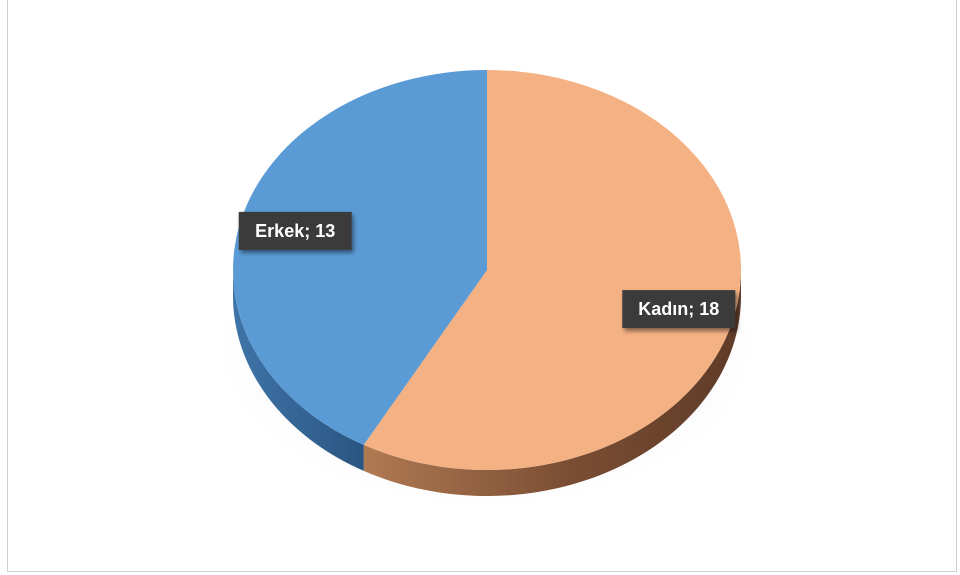 Image resolution: width=960 pixels, height=575 pixels. I want to click on data-label-text: Erkek; 13, so click(295, 231).